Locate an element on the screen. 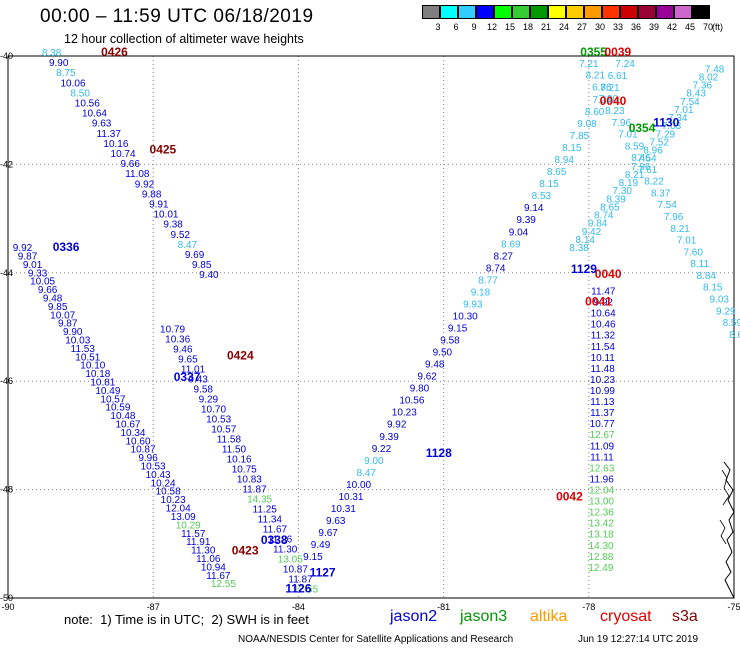 The width and height of the screenshot is (740, 650). swh-value: 11.09 is located at coordinates (602, 446).